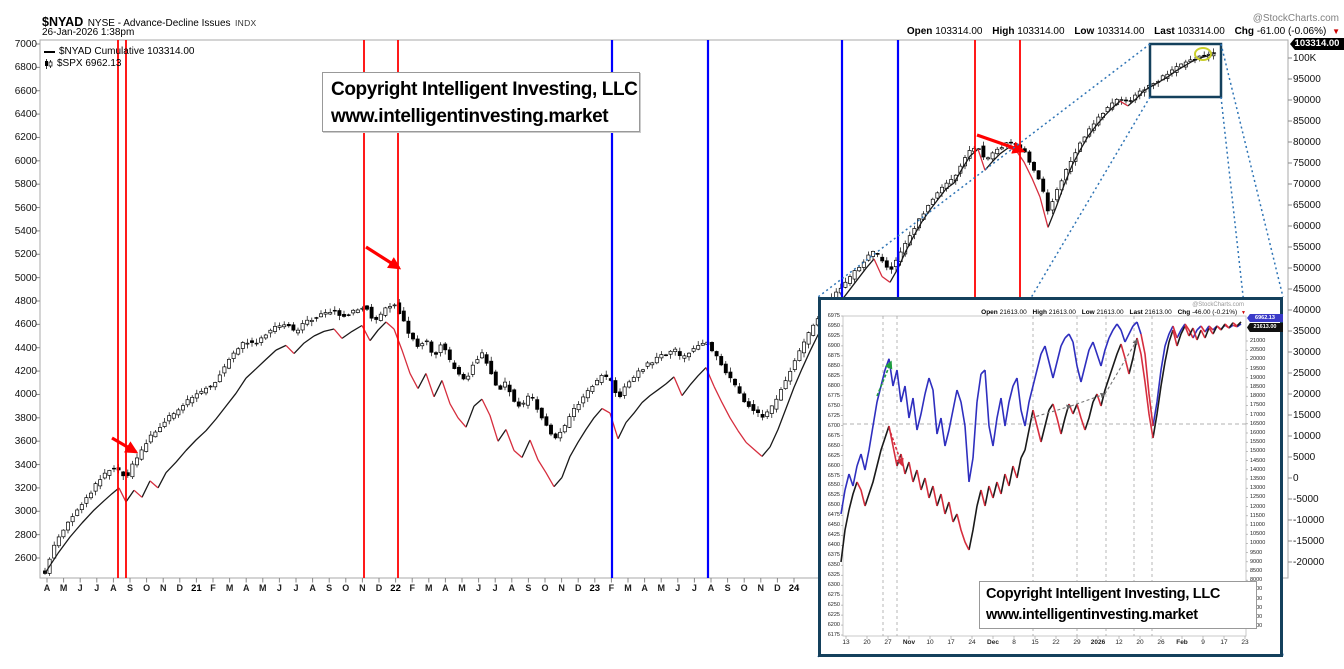 This screenshot has height=669, width=1344. Describe the element at coordinates (1291, 31) in the screenshot. I see `chg-value: -61.00 (-0.06%)` at that location.